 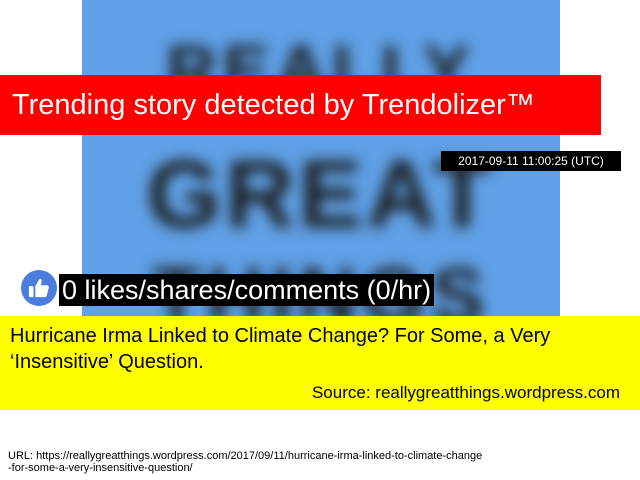 I want to click on thumbs-up-icon, so click(x=39, y=288).